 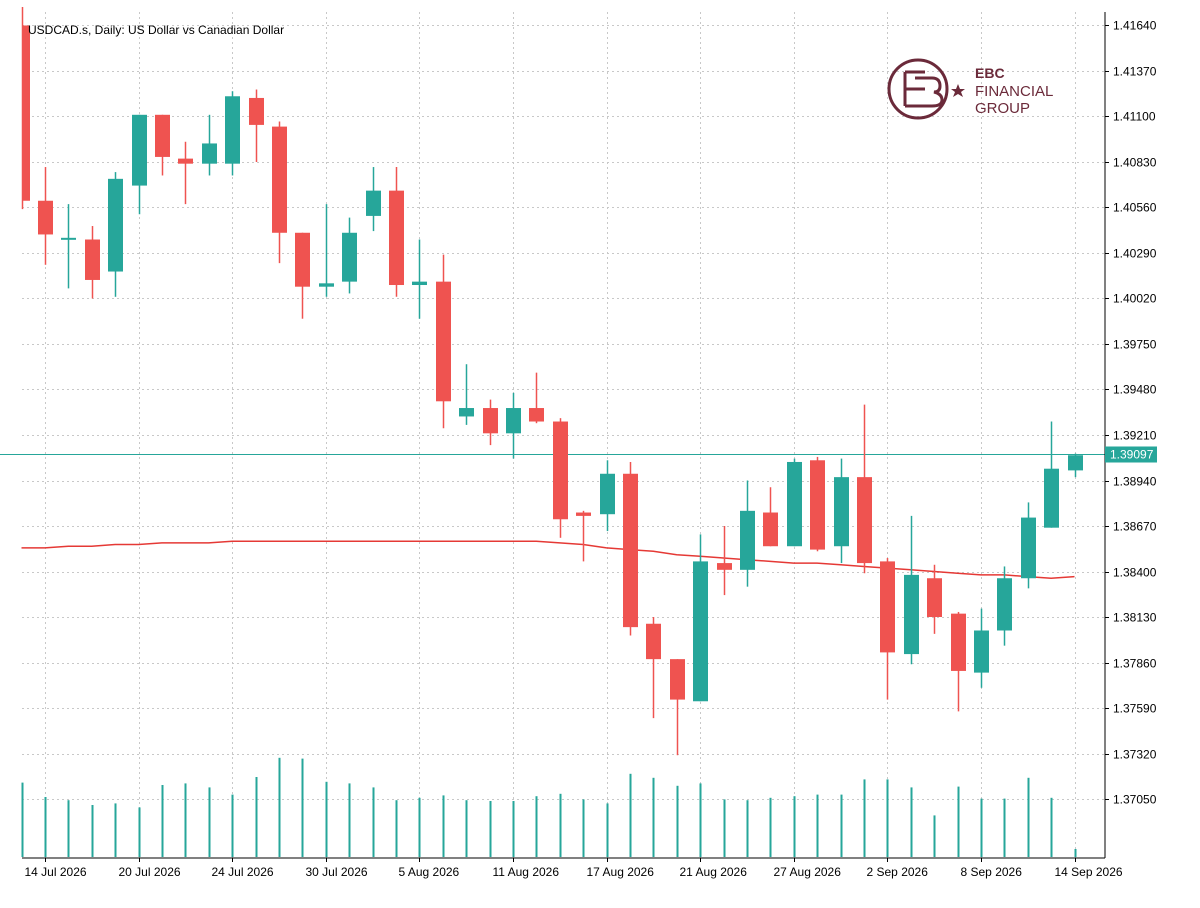 What do you see at coordinates (1135, 299) in the screenshot?
I see `y-tick-label: 1.40020` at bounding box center [1135, 299].